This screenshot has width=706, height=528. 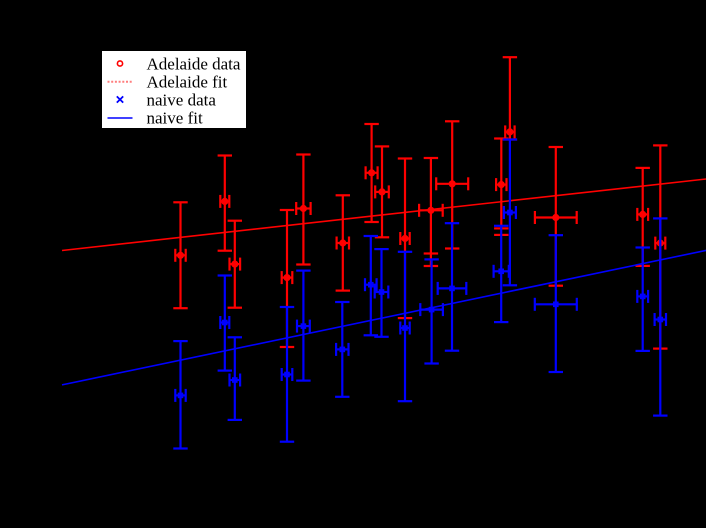 What do you see at coordinates (187, 82) in the screenshot?
I see `svg-text: Adelaide fit` at bounding box center [187, 82].